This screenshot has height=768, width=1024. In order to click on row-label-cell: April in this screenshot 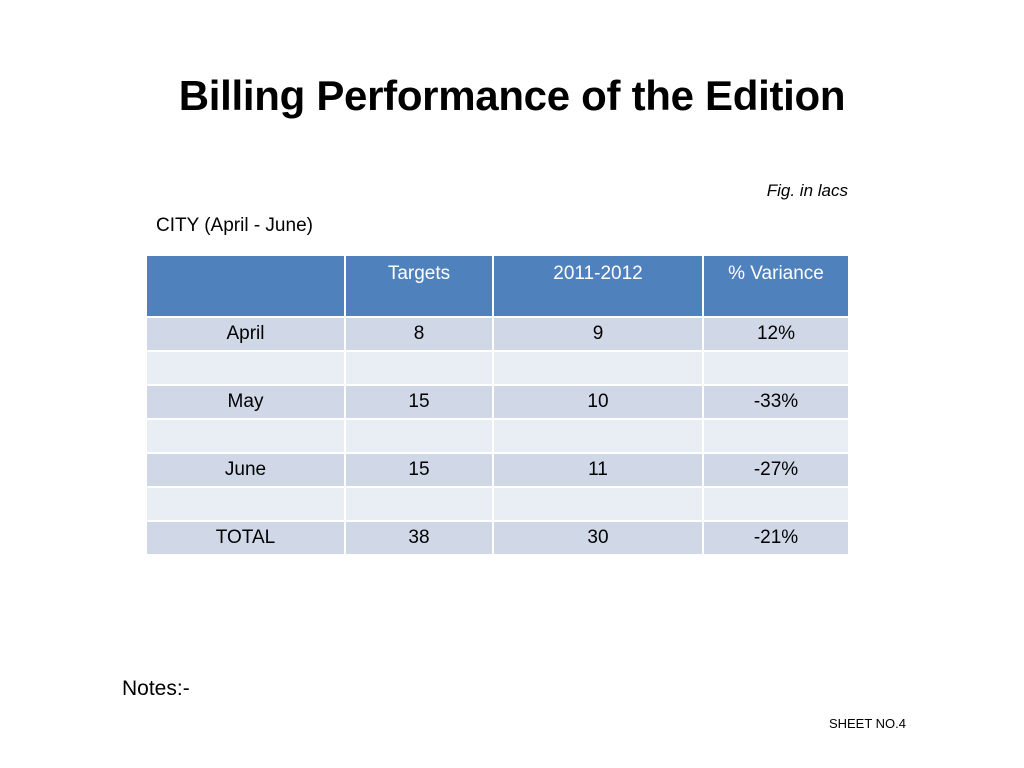, I will do `click(245, 334)`.